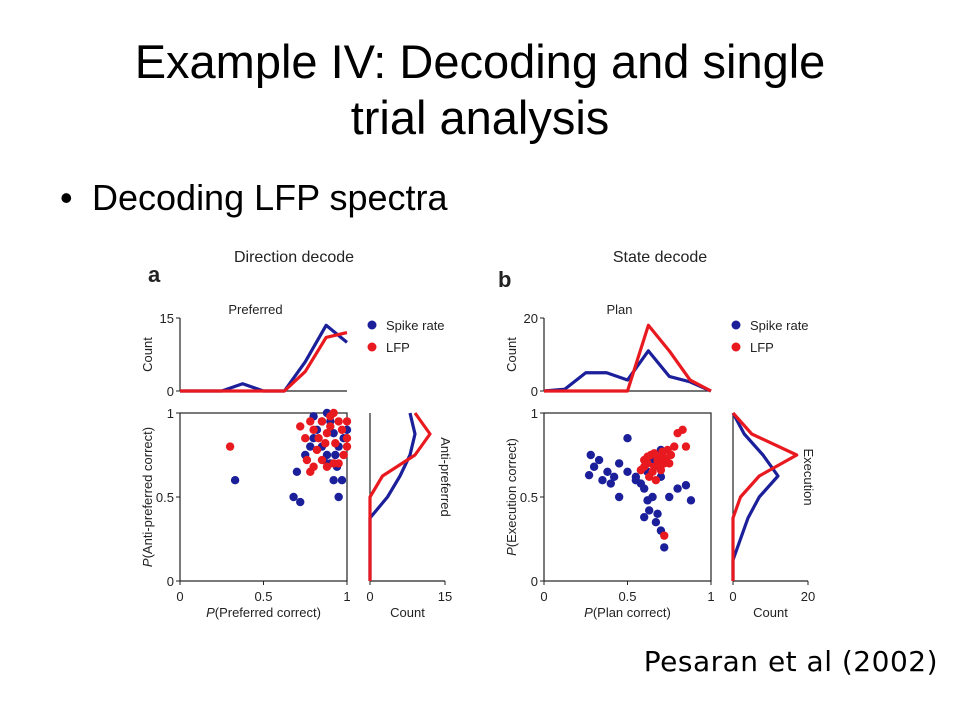  Describe the element at coordinates (511, 497) in the screenshot. I see `scatter-y-axis-label: P(Execution correct)` at that location.